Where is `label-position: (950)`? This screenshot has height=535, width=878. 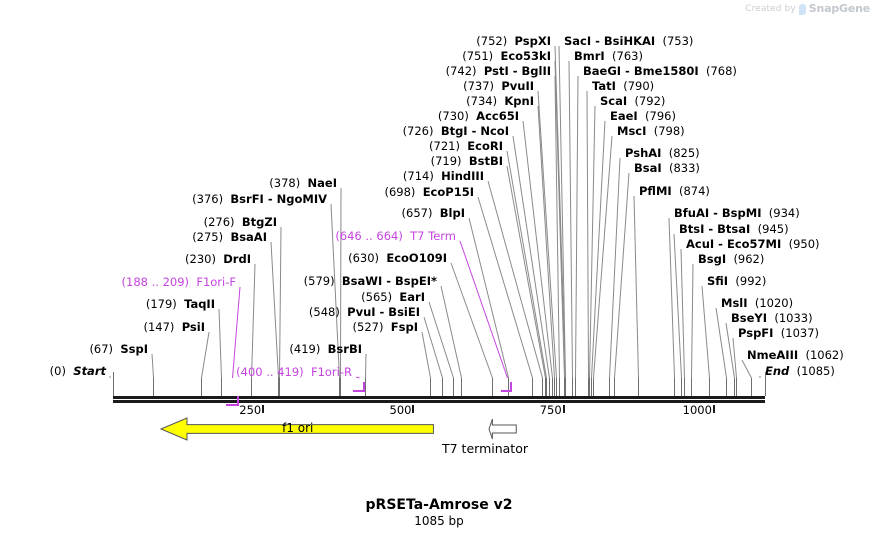
label-position: (950) is located at coordinates (804, 244).